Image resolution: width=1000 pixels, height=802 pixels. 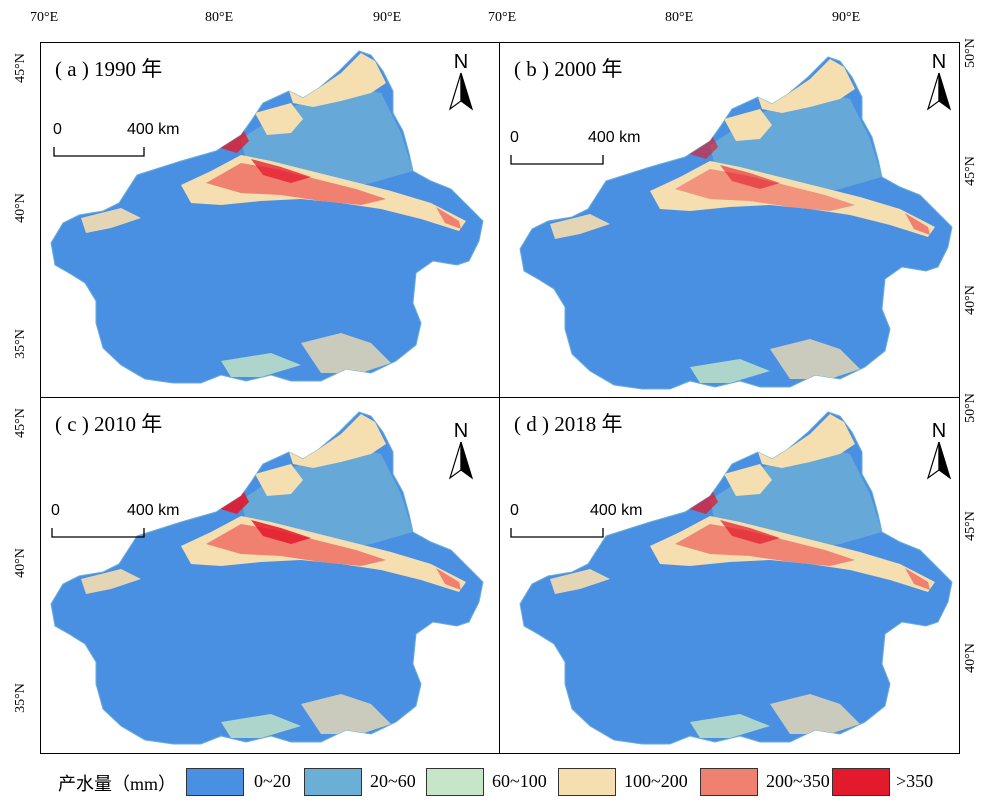 I want to click on legend-label-20-60: 20~60, so click(x=393, y=781).